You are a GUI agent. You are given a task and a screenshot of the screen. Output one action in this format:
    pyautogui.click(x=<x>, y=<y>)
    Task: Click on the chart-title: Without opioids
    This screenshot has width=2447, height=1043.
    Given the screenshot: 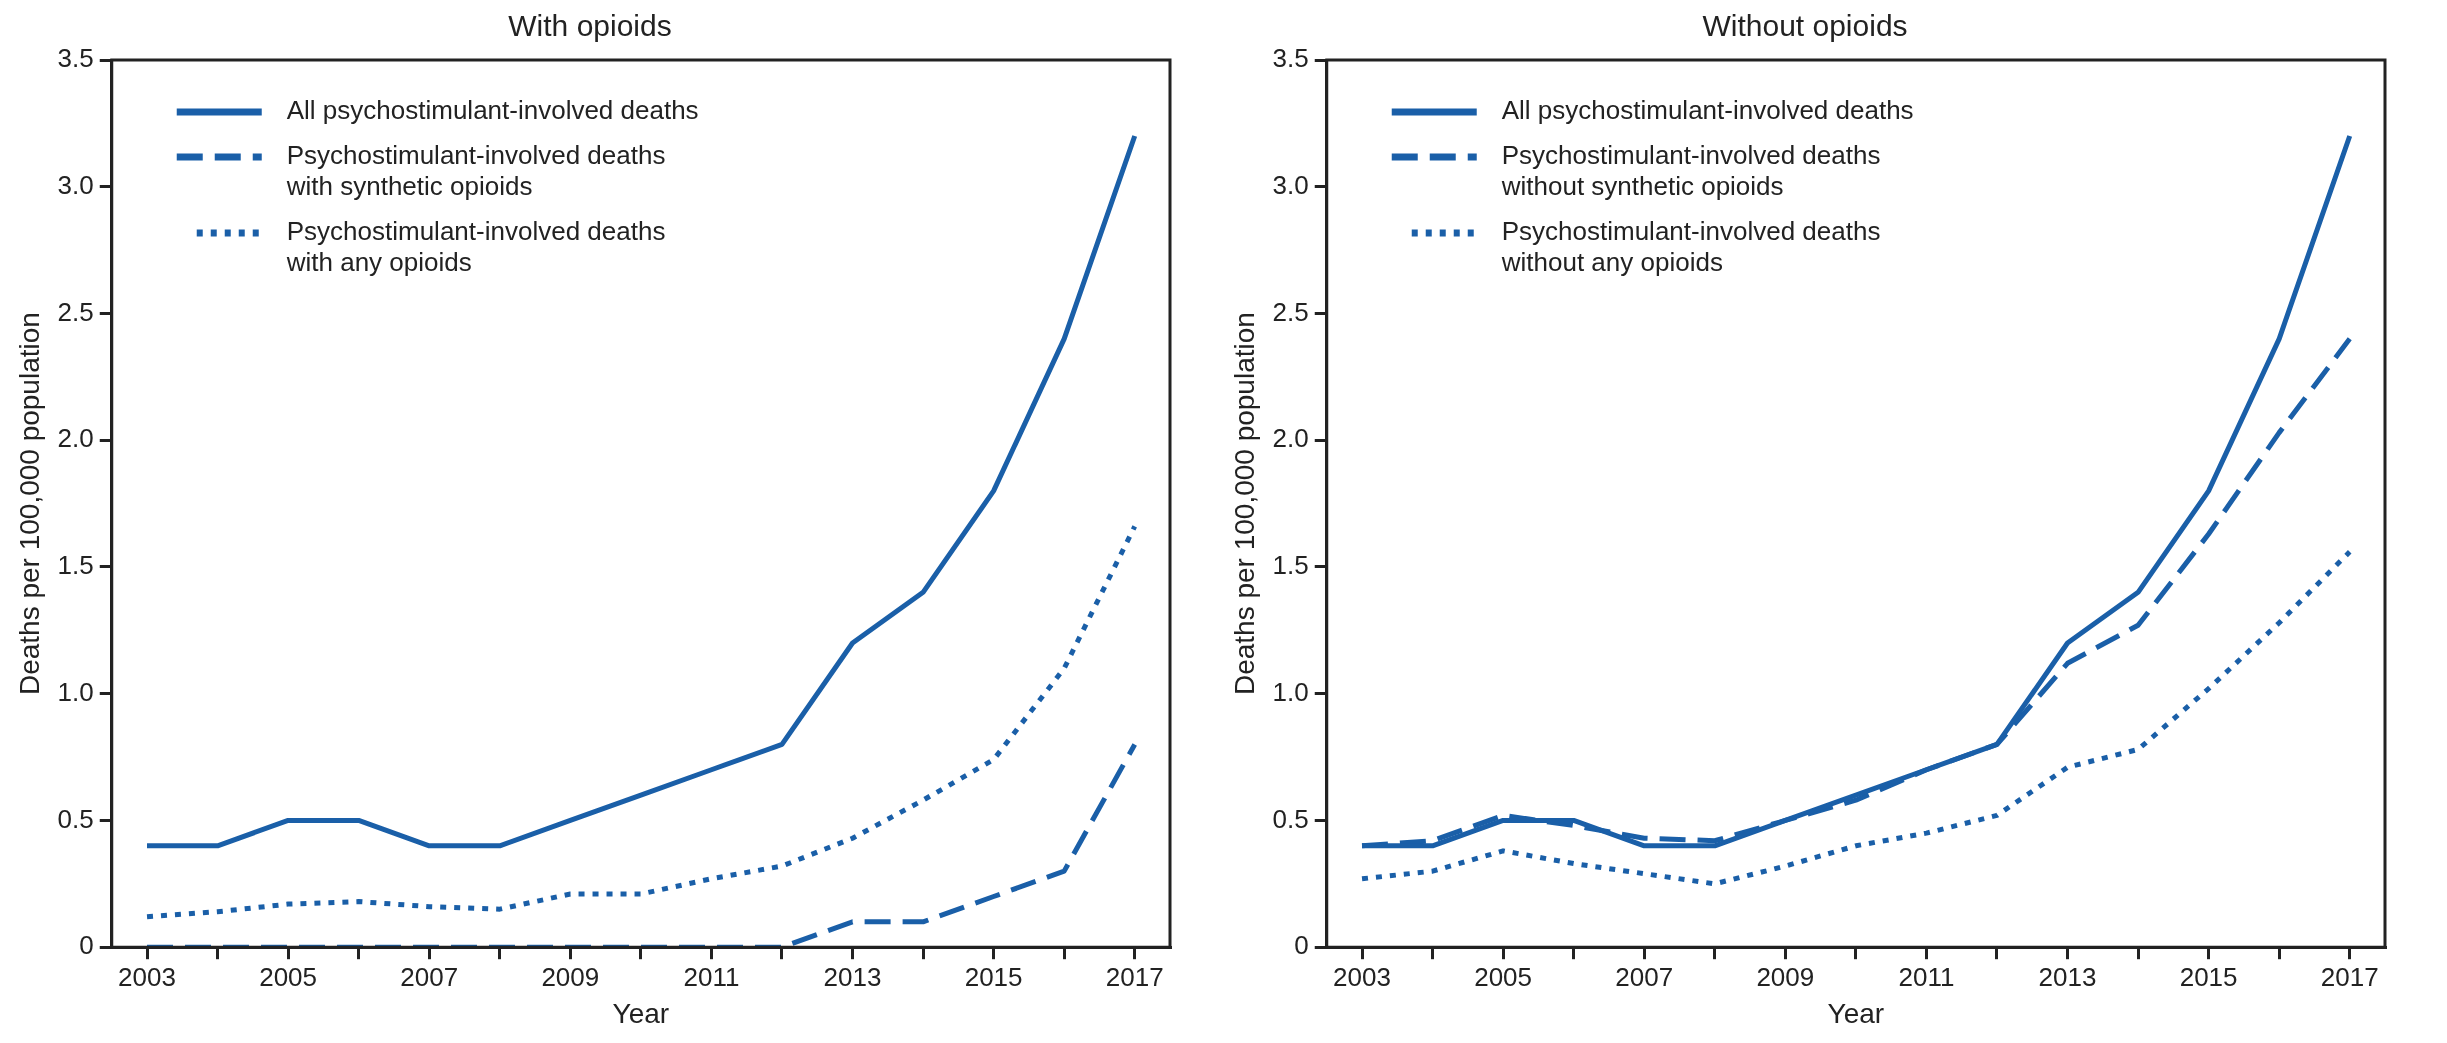 What is the action you would take?
    pyautogui.click(x=1805, y=26)
    